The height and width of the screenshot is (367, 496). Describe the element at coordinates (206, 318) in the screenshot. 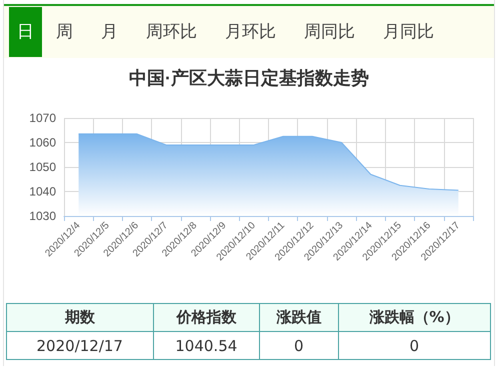

I see `text: 价格指数` at that location.